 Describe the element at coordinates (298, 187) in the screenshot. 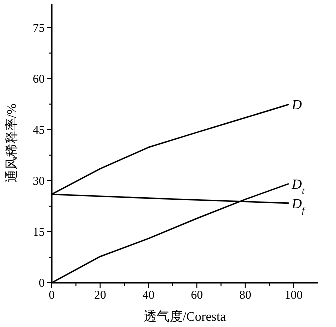

I see `series-label: D$_{t}$` at that location.